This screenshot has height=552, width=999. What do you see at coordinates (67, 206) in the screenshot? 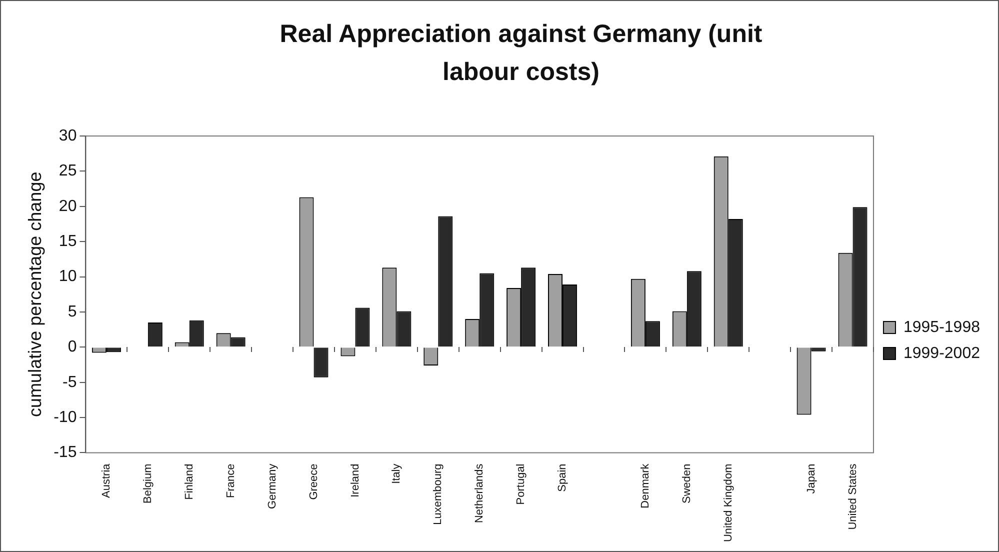
I see `y-tick-label: 20` at bounding box center [67, 206].